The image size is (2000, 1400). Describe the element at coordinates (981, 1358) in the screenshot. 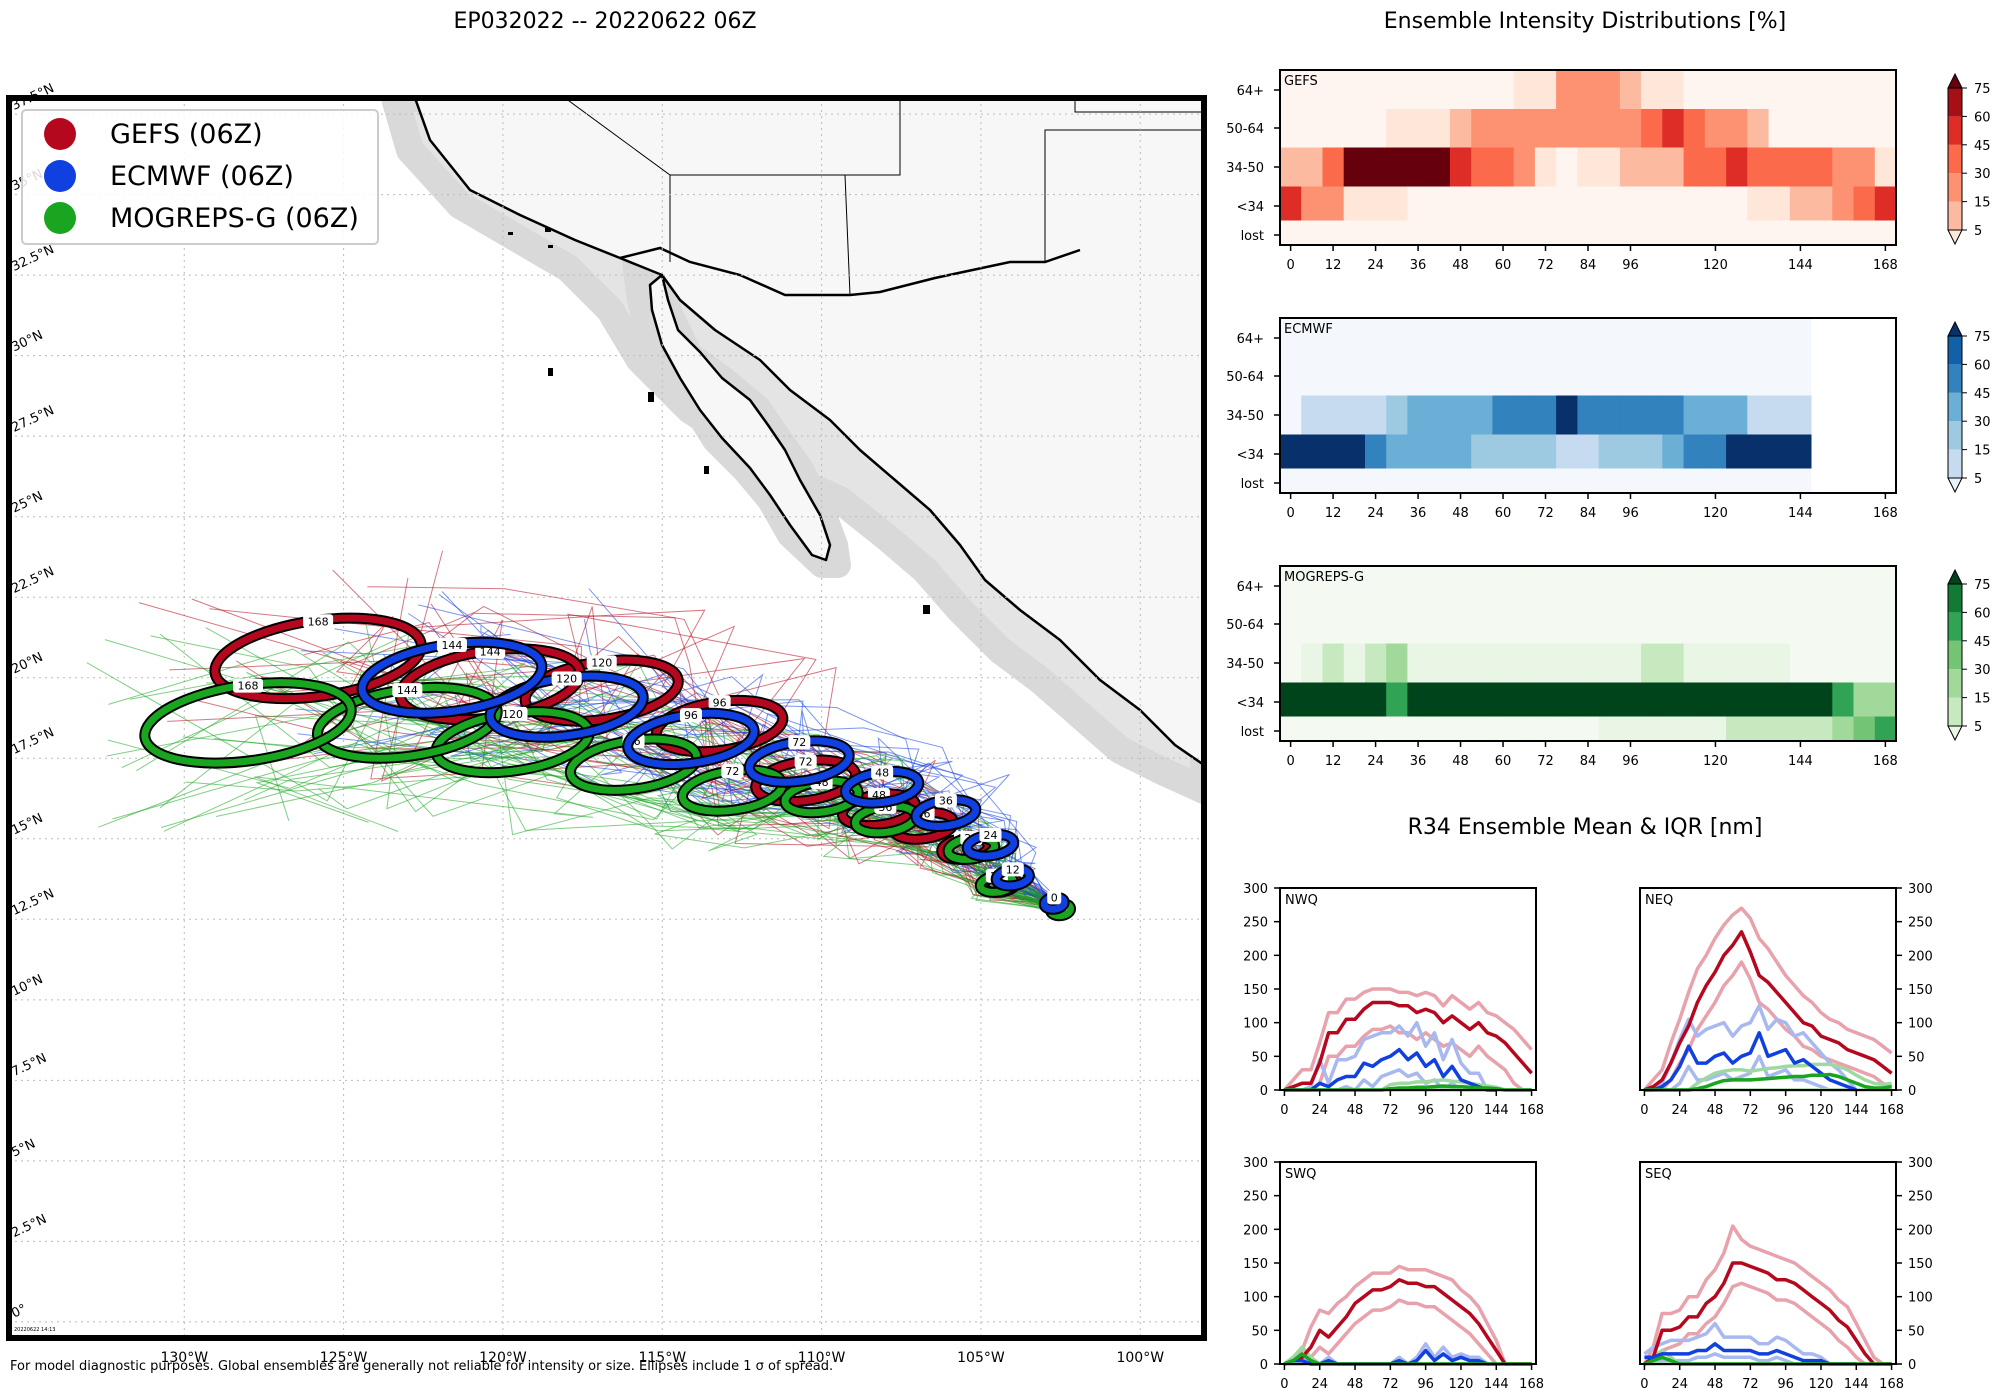

I see `lon-tick-label: 105°W` at that location.